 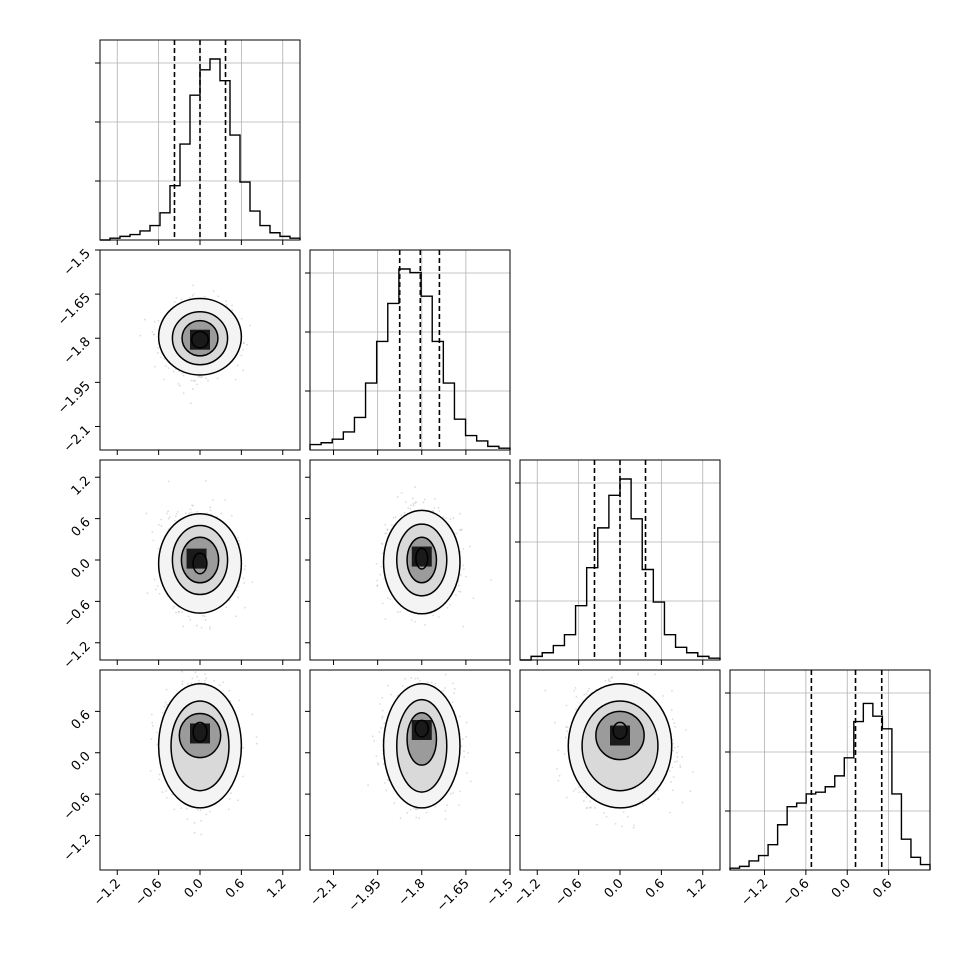 What do you see at coordinates (196, 558) in the screenshot?
I see `density-peak` at bounding box center [196, 558].